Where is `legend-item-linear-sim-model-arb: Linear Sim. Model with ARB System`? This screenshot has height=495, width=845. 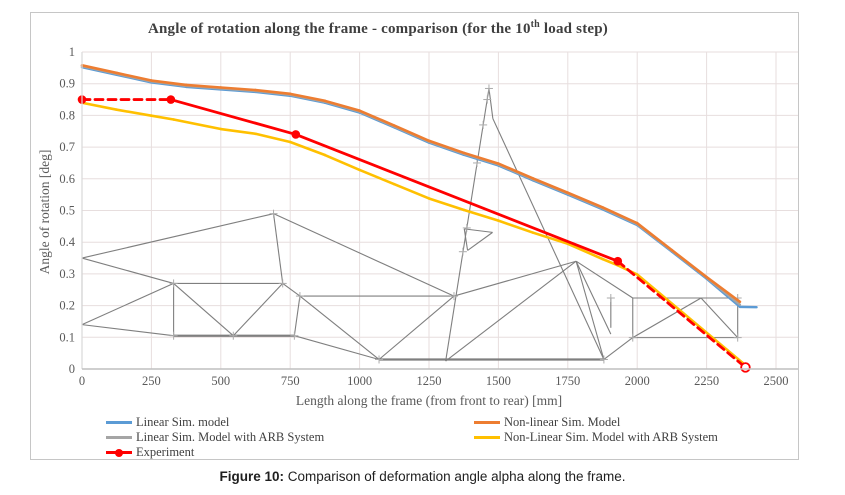 legend-item-linear-sim-model-arb: Linear Sim. Model with ARB System is located at coordinates (290, 437).